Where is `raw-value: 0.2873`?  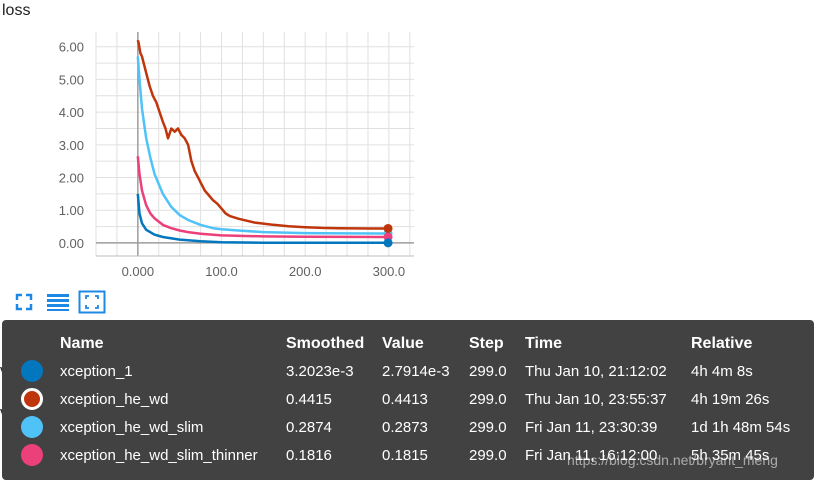
raw-value: 0.2873 is located at coordinates (405, 427).